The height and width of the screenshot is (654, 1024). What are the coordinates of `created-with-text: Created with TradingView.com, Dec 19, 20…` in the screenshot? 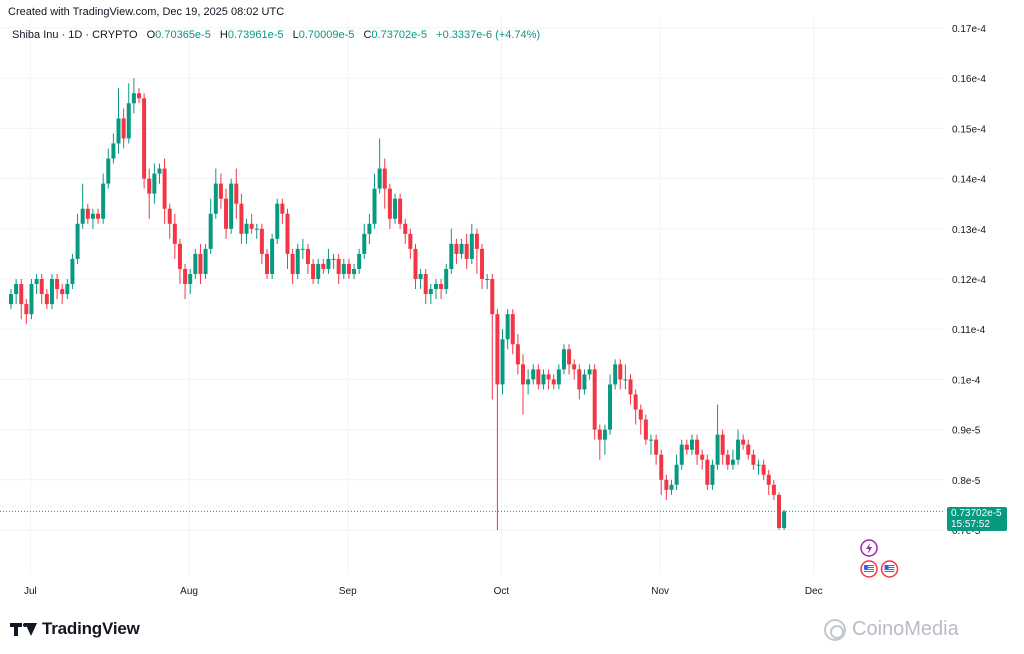 It's located at (146, 12).